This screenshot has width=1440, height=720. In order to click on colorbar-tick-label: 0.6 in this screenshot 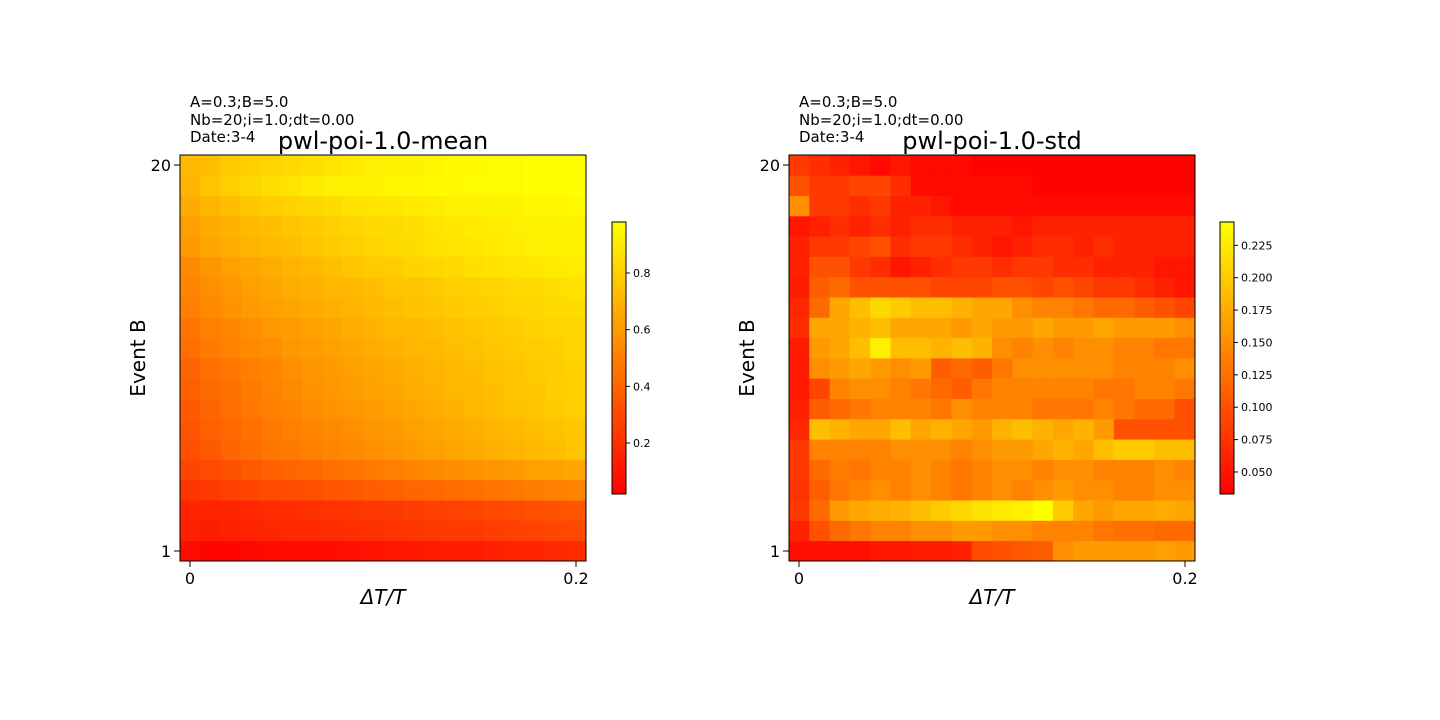, I will do `click(642, 330)`.